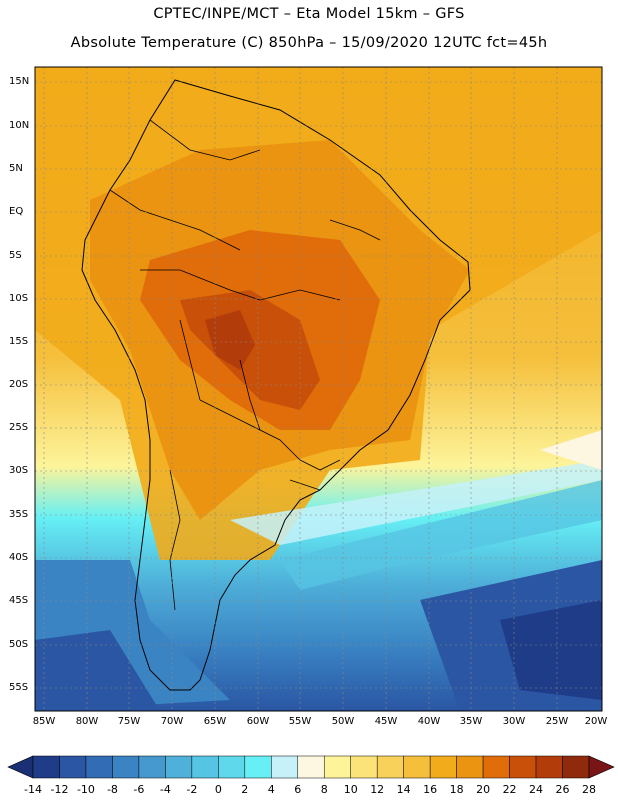  Describe the element at coordinates (350, 789) in the screenshot. I see `colorbar-label: 10` at that location.